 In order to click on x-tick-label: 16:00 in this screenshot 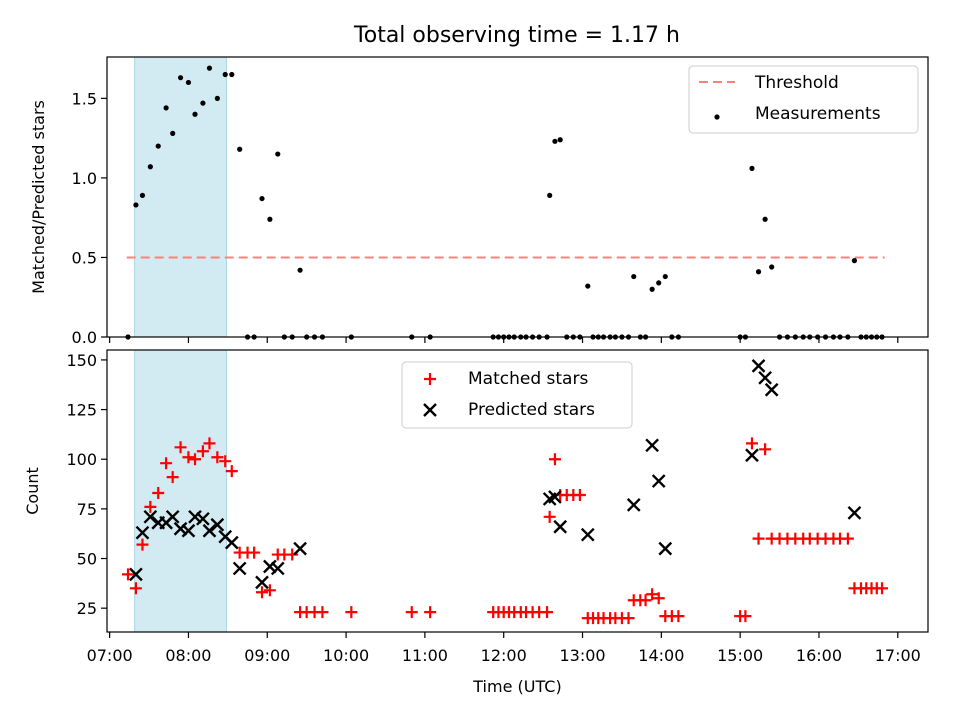, I will do `click(819, 655)`.